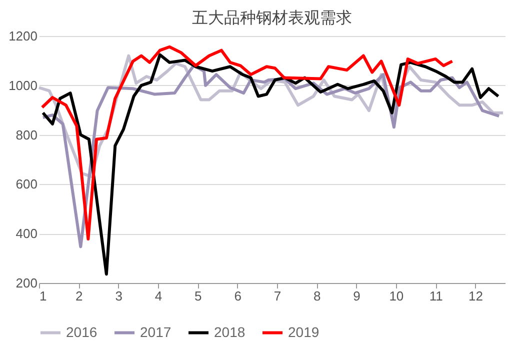  I want to click on x-tick-label: 1, so click(43, 296).